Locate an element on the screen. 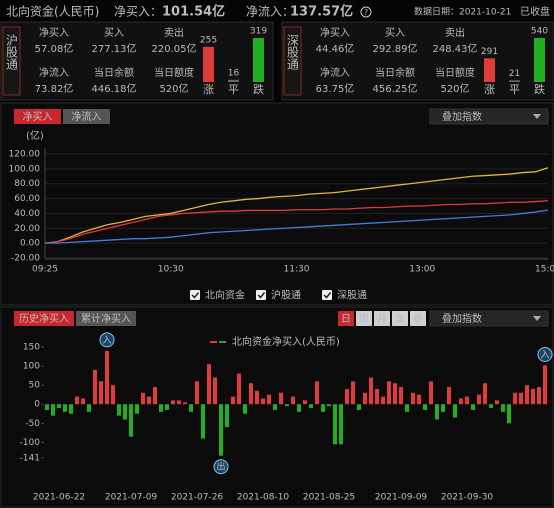 The height and width of the screenshot is (508, 554). count-bar is located at coordinates (233, 80).